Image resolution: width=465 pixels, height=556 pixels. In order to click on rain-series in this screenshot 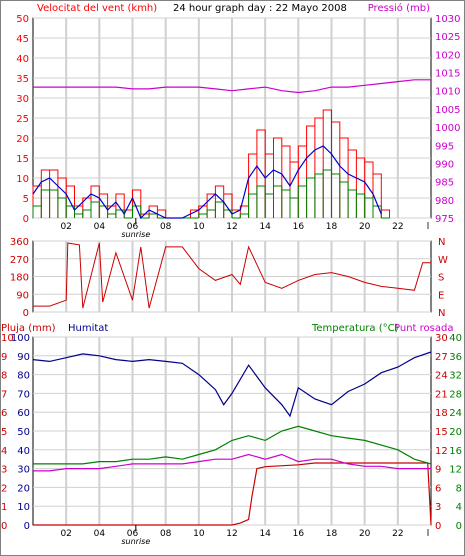, I will do `click(232, 494)`.